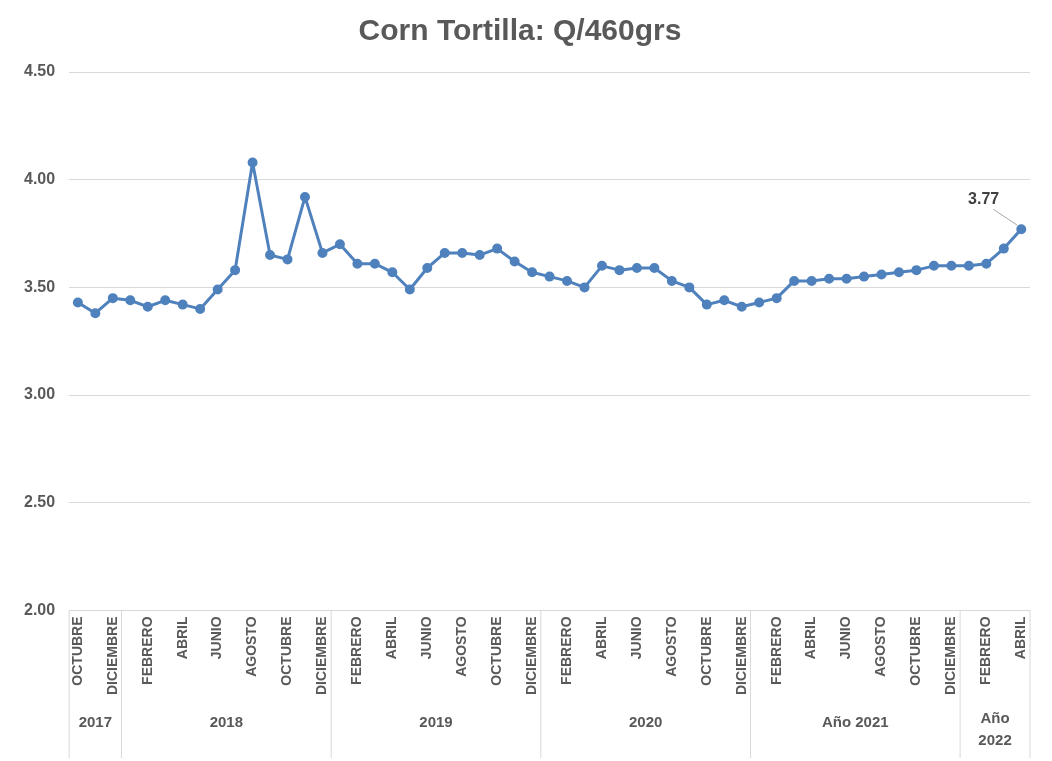  What do you see at coordinates (40, 502) in the screenshot?
I see `y-tick-label: 2.50` at bounding box center [40, 502].